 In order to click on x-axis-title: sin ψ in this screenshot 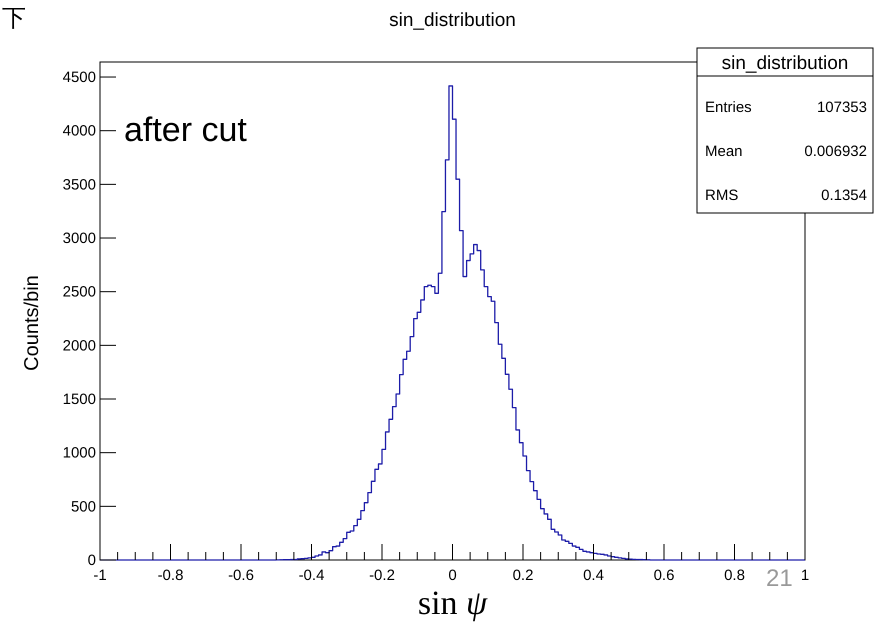, I will do `click(453, 603)`.